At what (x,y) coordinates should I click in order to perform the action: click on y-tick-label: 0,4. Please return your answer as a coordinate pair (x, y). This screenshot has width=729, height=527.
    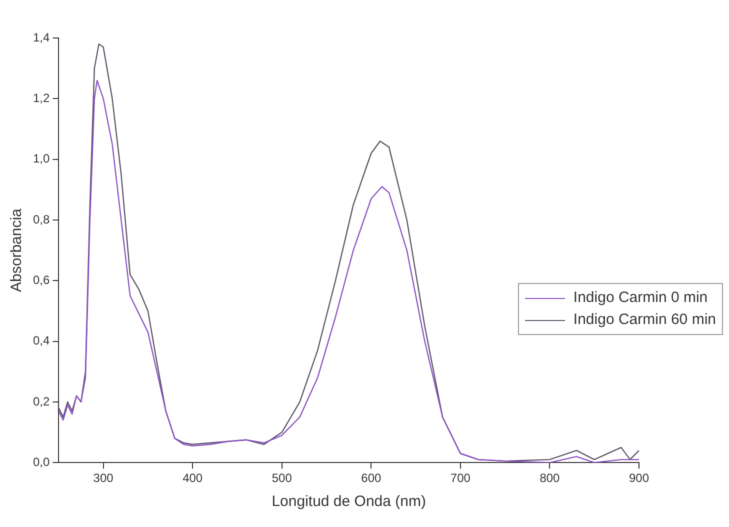
    Looking at the image, I should click on (41, 341).